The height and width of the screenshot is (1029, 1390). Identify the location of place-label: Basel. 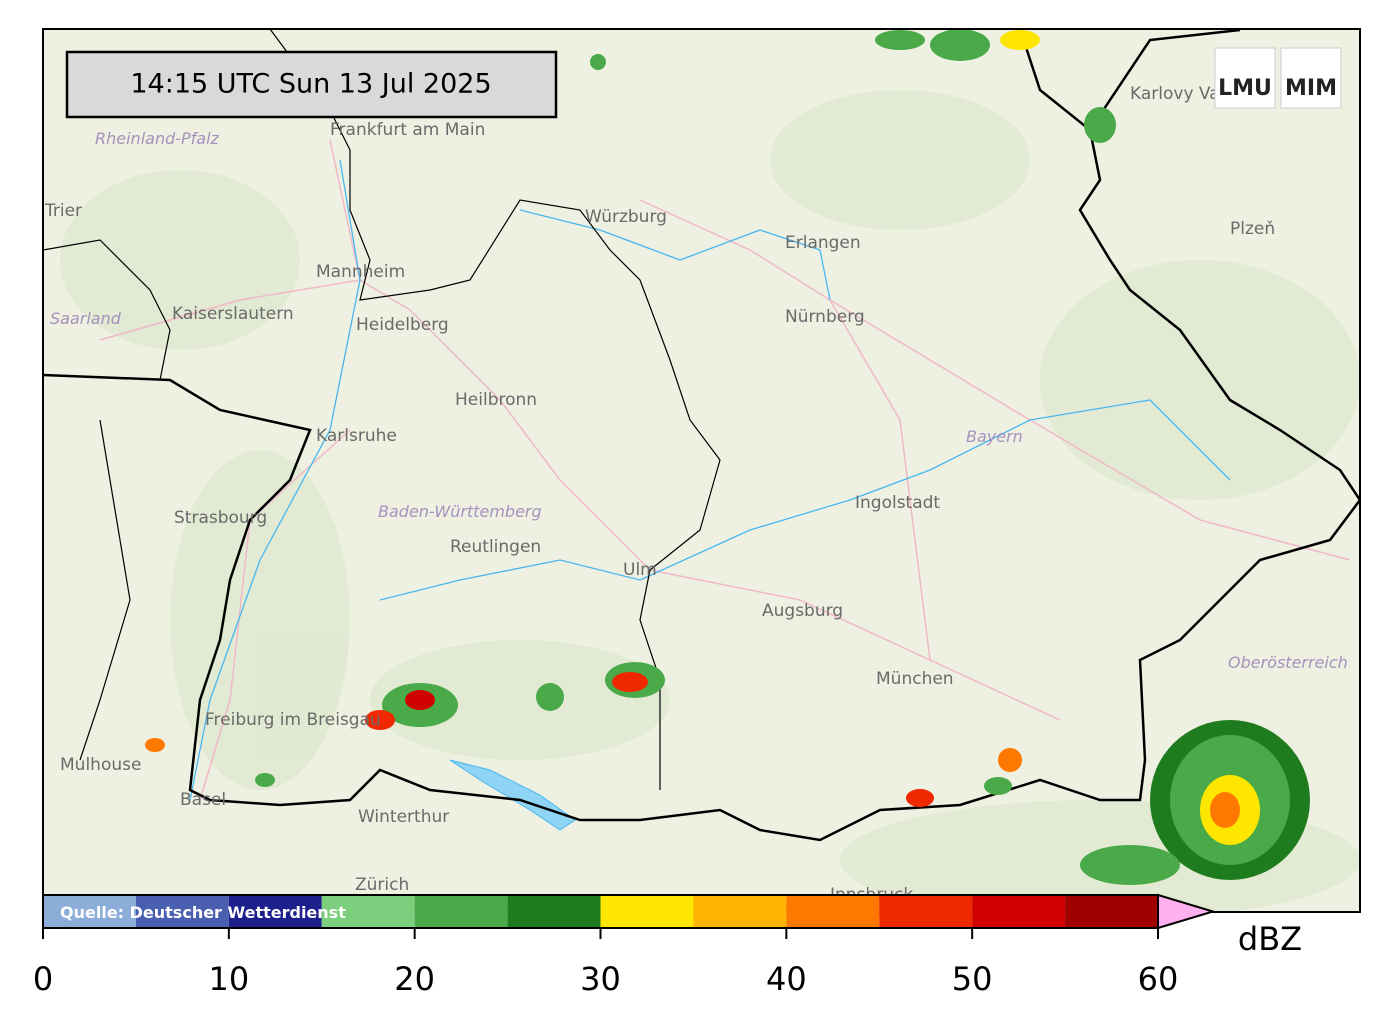
(203, 800).